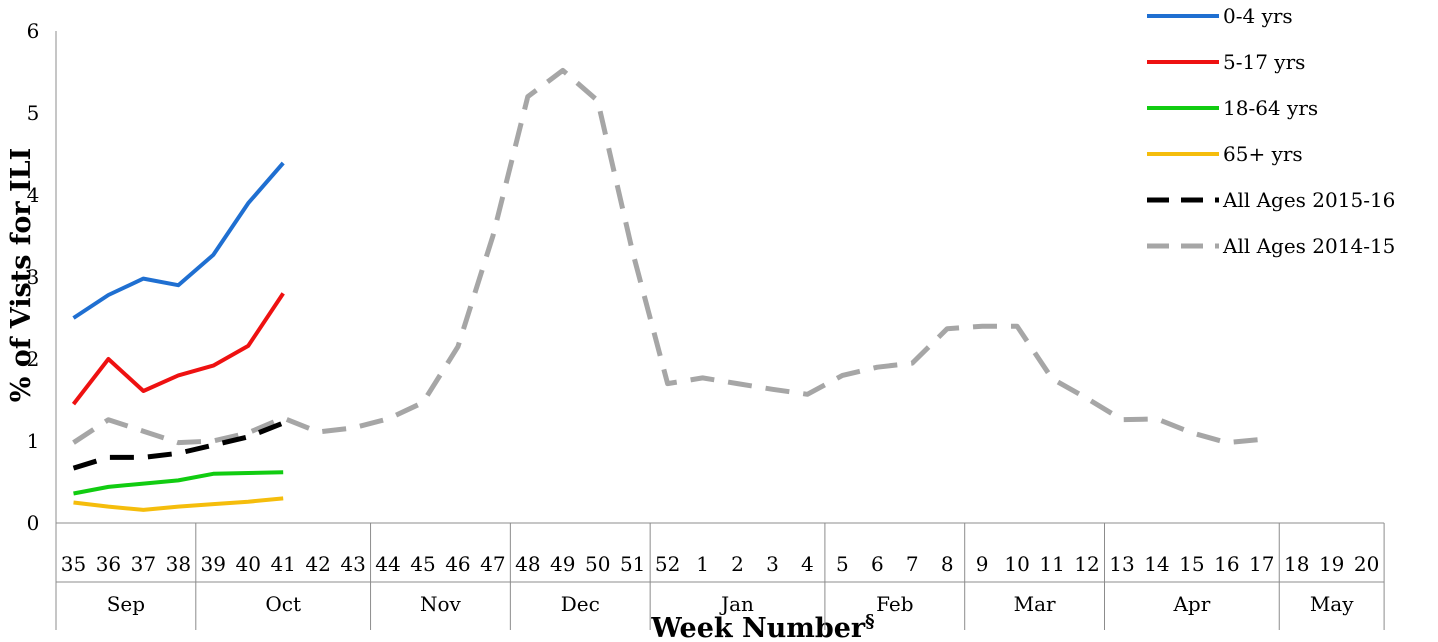 This screenshot has width=1438, height=642. What do you see at coordinates (1191, 564) in the screenshot?
I see `x-tick-label-week: 15` at bounding box center [1191, 564].